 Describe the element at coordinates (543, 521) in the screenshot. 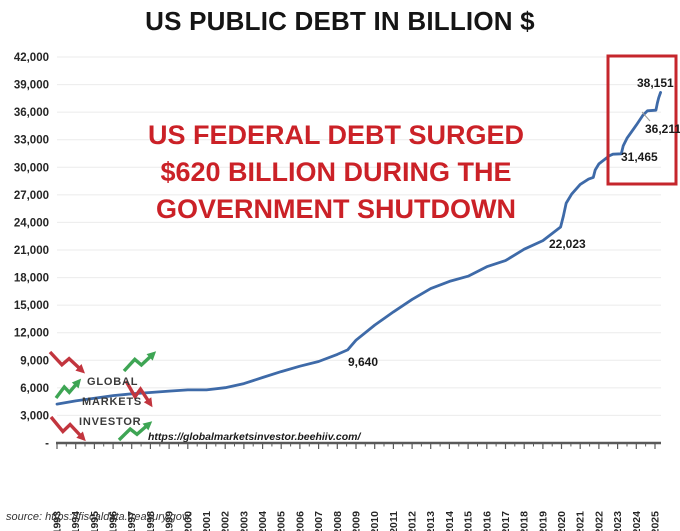

I see `x-axis-label: 01/04/2019` at that location.